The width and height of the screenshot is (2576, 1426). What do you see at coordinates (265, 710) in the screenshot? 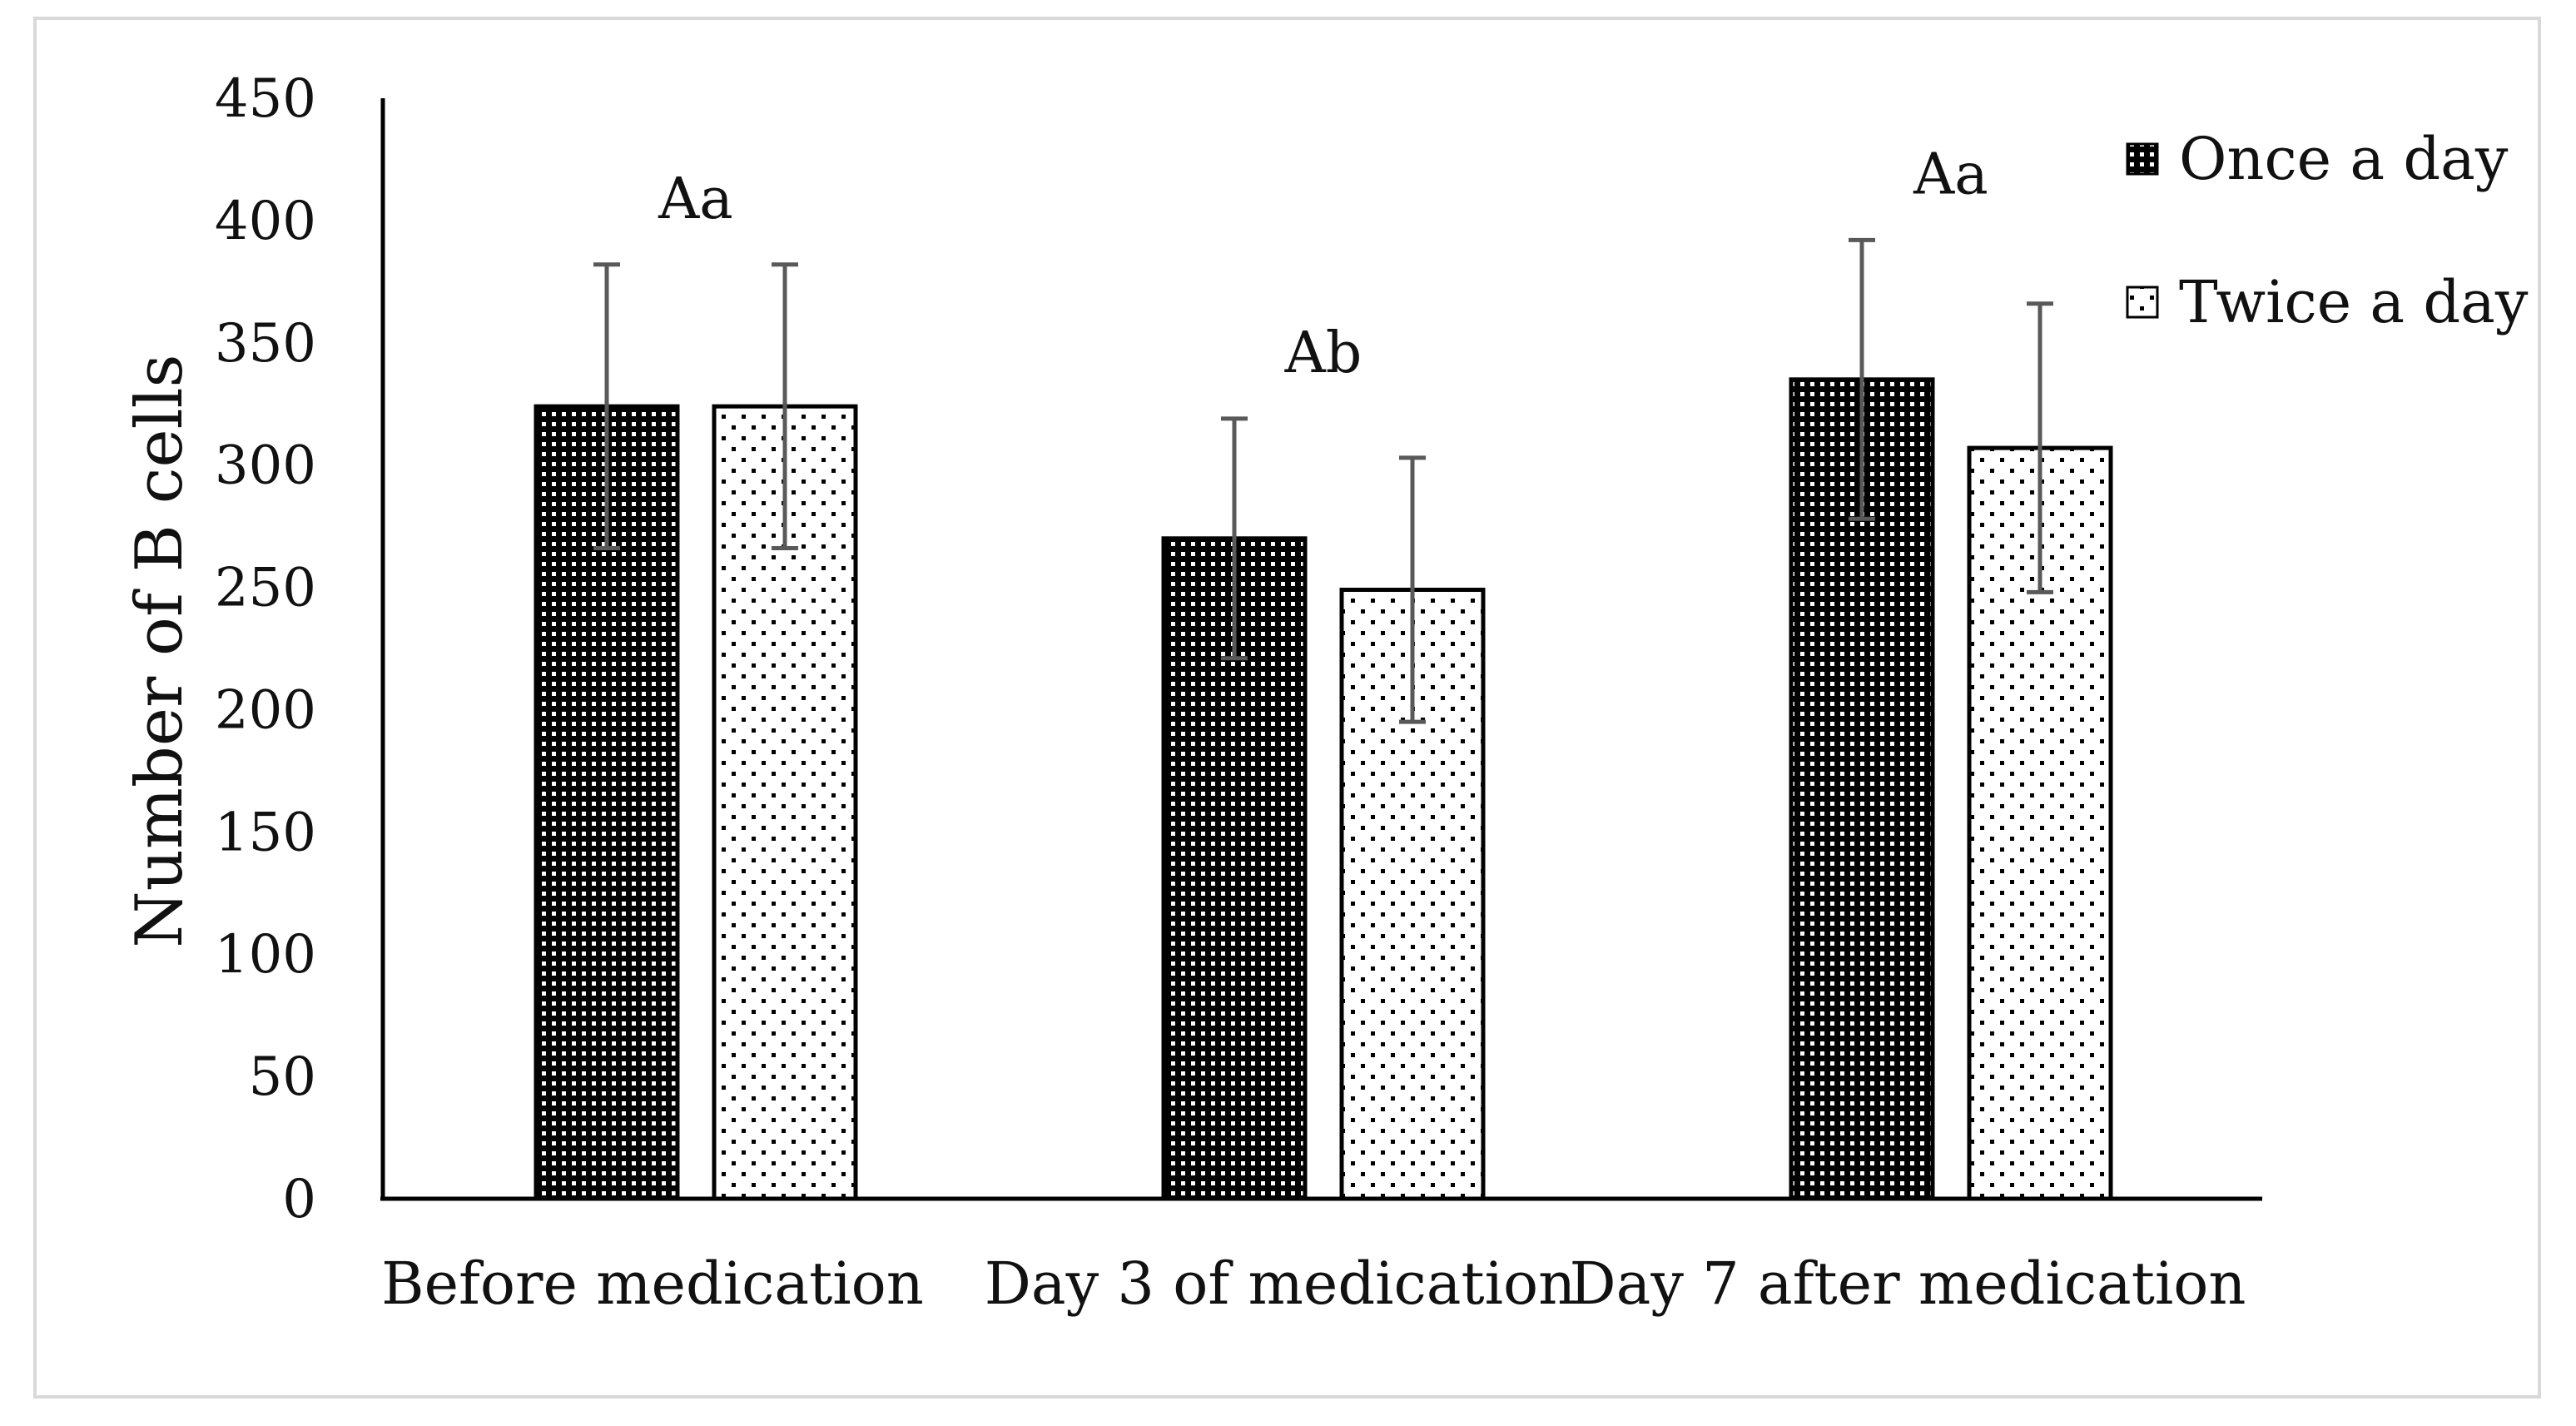
I see `y-tick-label: 200` at bounding box center [265, 710].